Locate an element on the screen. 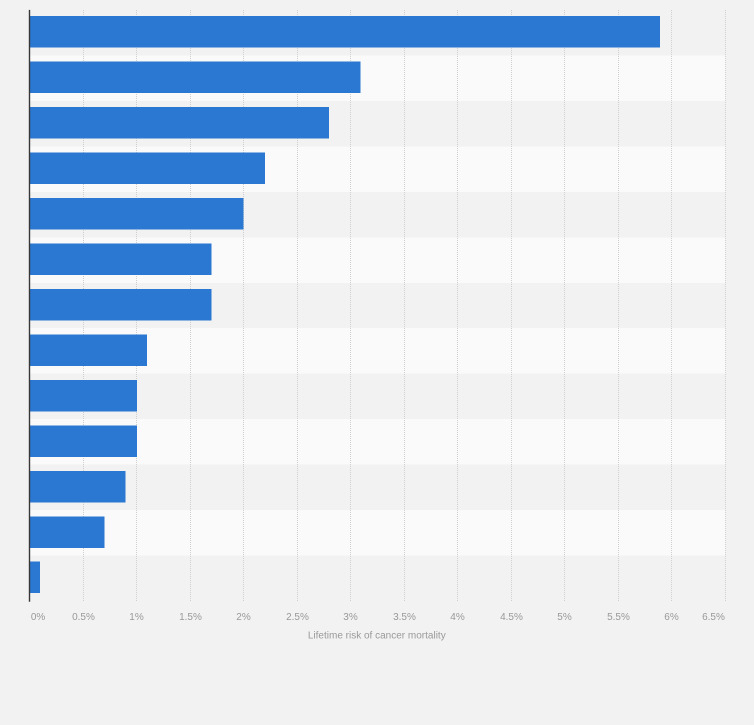 The height and width of the screenshot is (725, 754). svg-text: 4.5% is located at coordinates (511, 617).